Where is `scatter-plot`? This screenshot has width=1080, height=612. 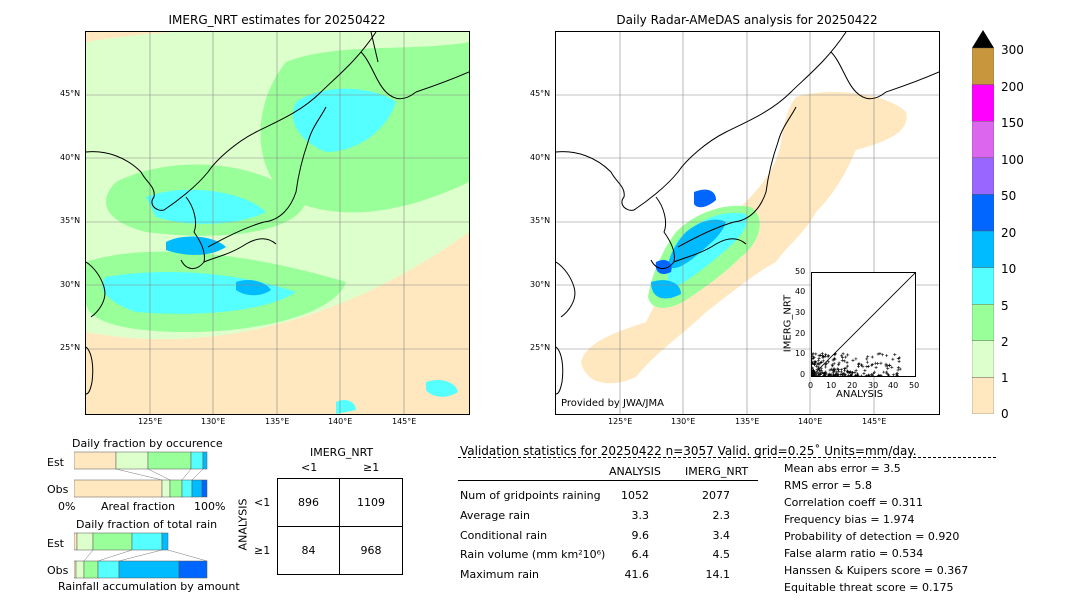 scatter-plot is located at coordinates (863, 325).